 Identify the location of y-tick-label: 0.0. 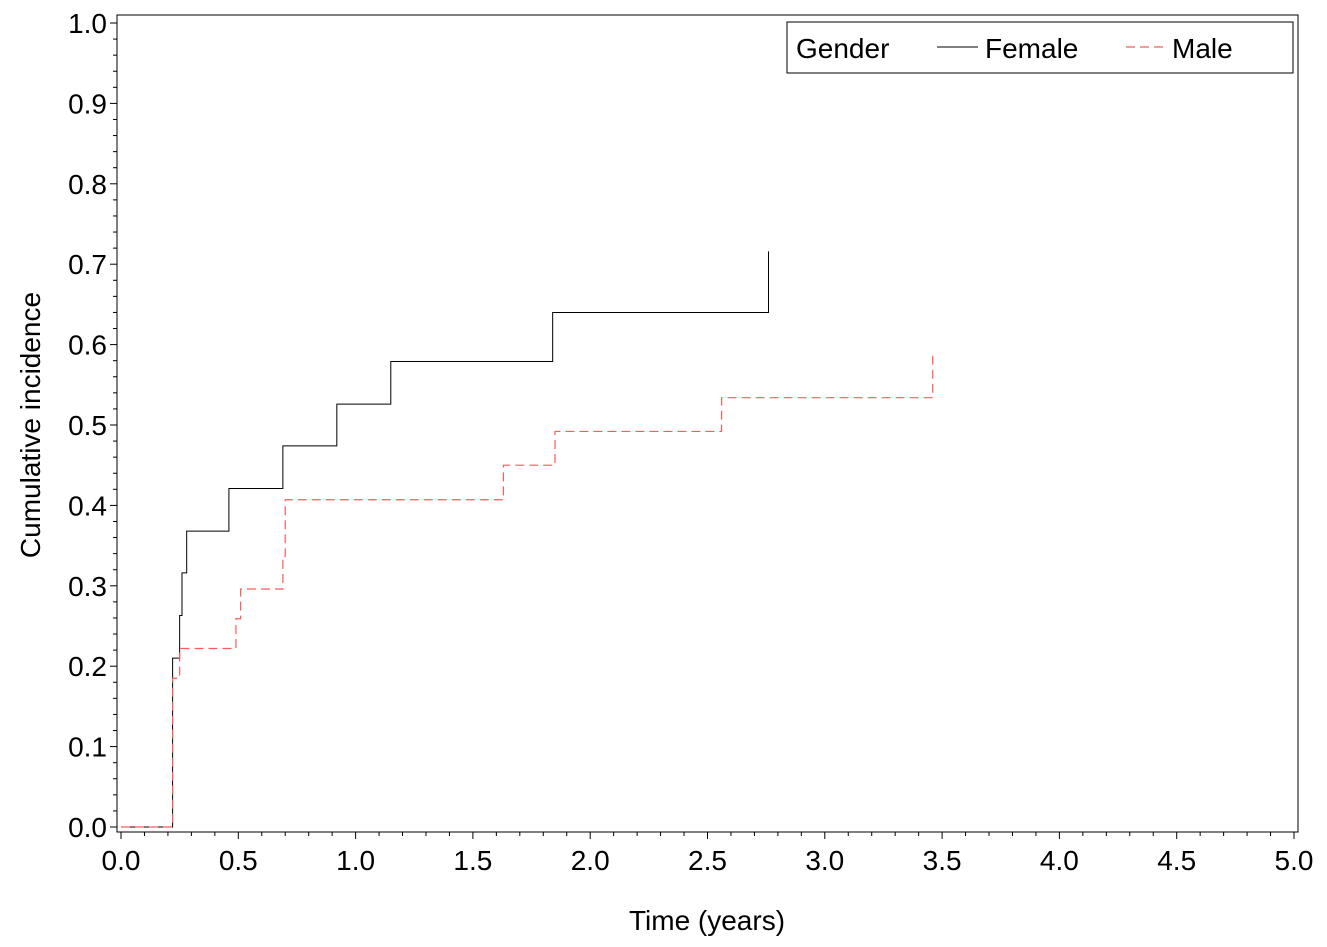
(87, 827).